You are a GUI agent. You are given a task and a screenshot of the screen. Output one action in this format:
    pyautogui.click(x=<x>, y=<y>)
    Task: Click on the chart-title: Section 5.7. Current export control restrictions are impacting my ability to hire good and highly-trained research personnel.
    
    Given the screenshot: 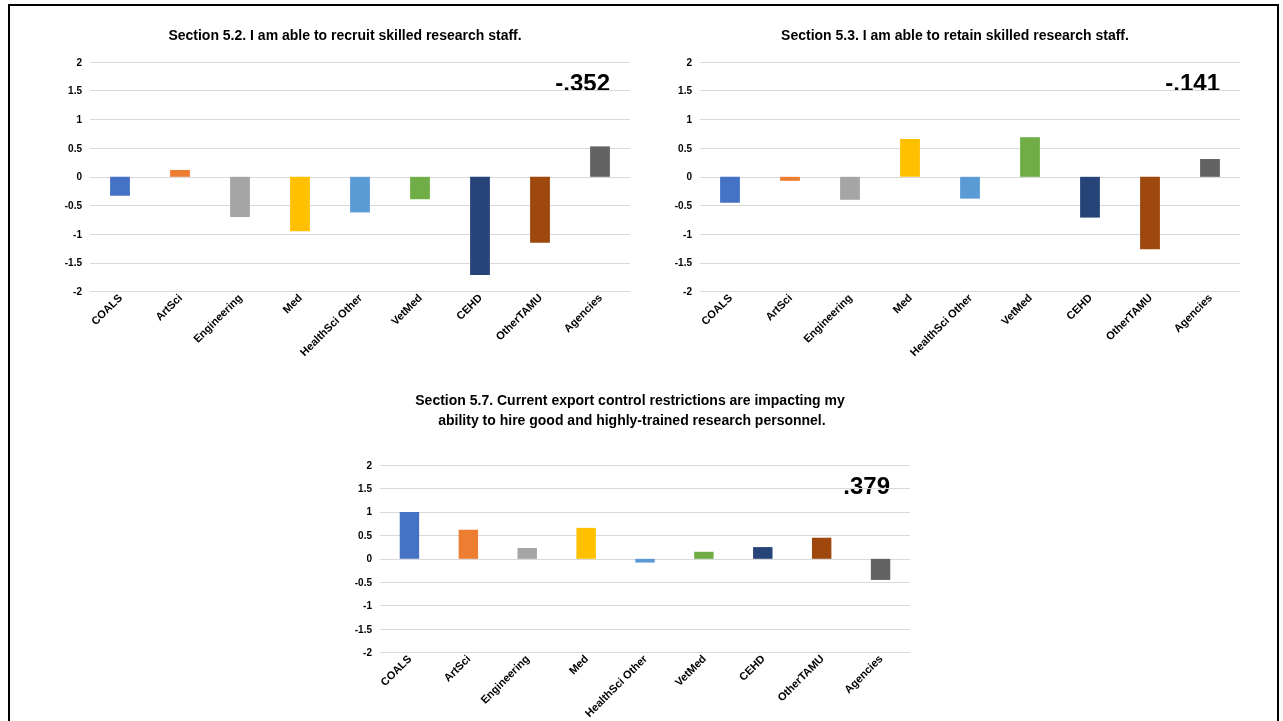 What is the action you would take?
    pyautogui.click(x=630, y=410)
    